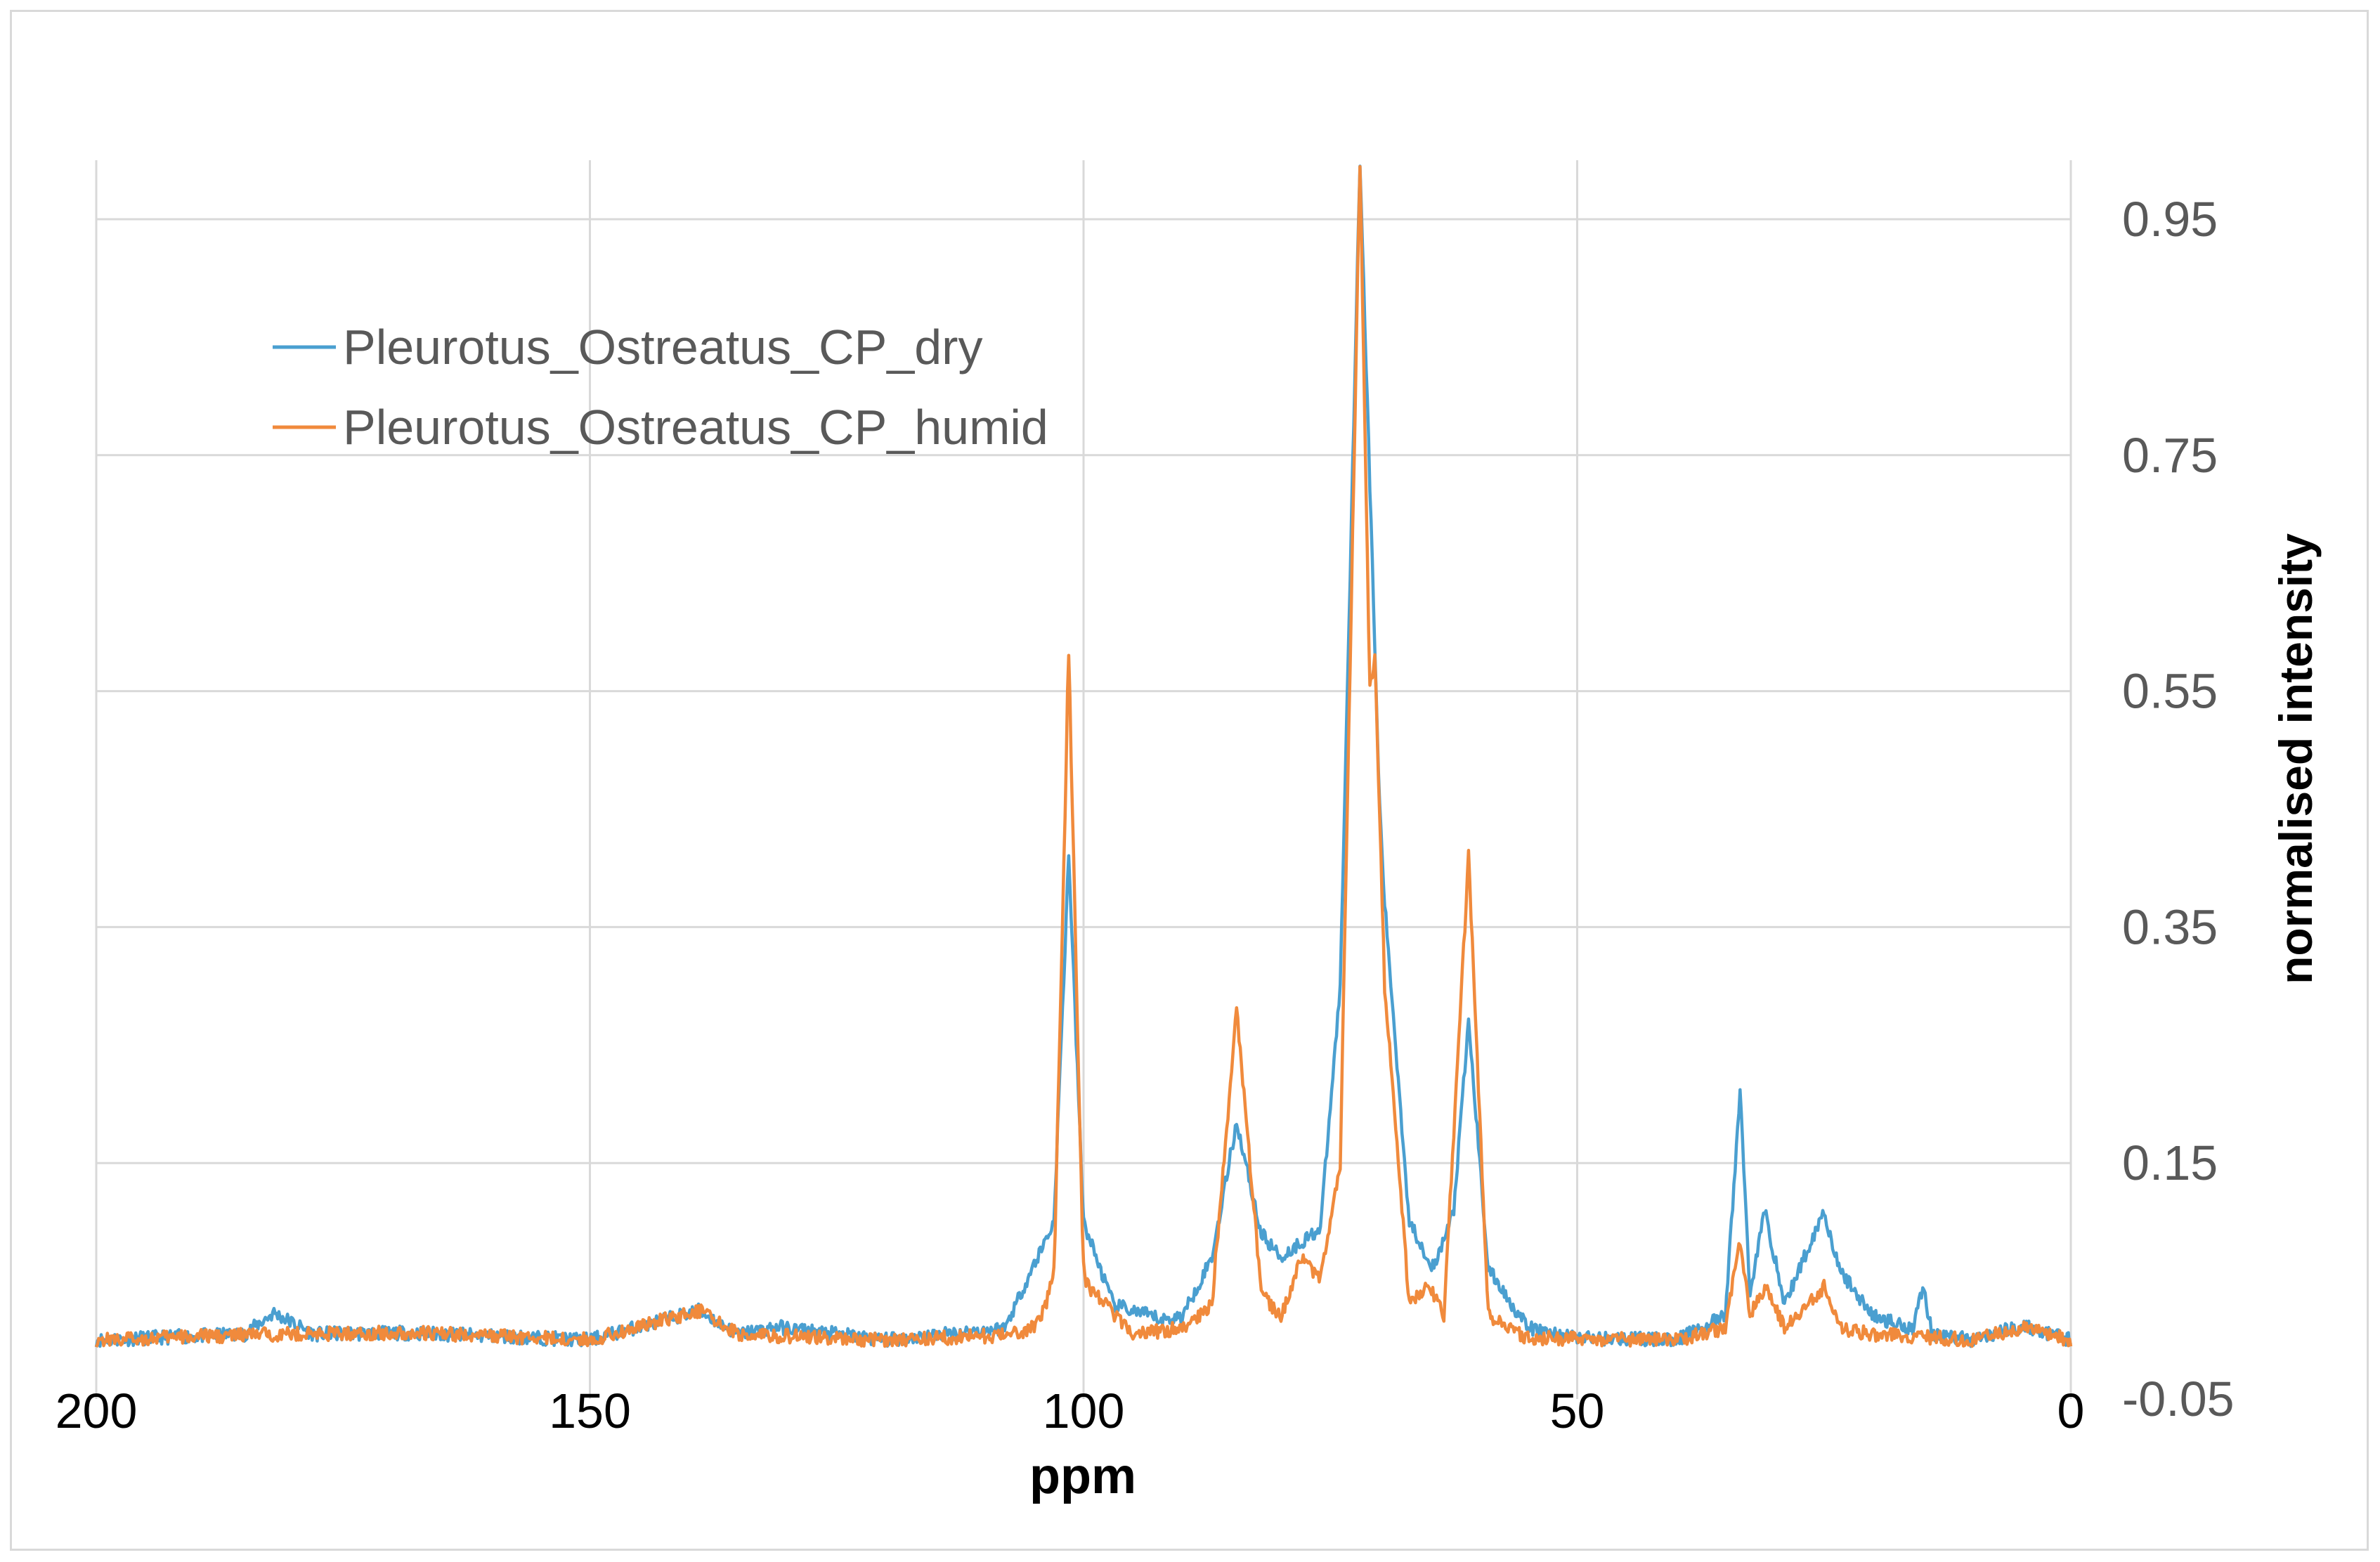  I want to click on x-tick-label: 100, so click(1084, 1411).